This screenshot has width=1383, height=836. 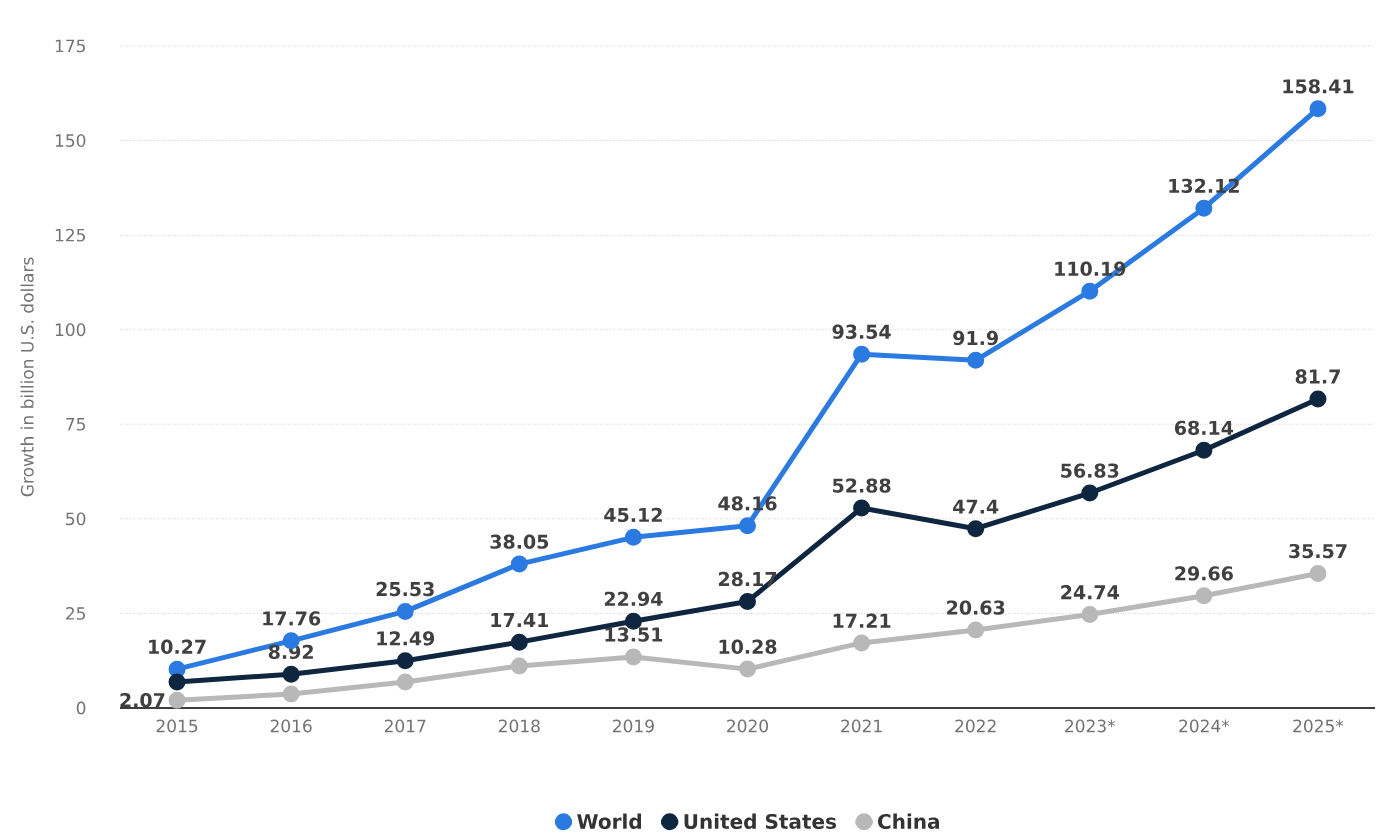 What do you see at coordinates (1090, 470) in the screenshot?
I see `data-label: 56.83` at bounding box center [1090, 470].